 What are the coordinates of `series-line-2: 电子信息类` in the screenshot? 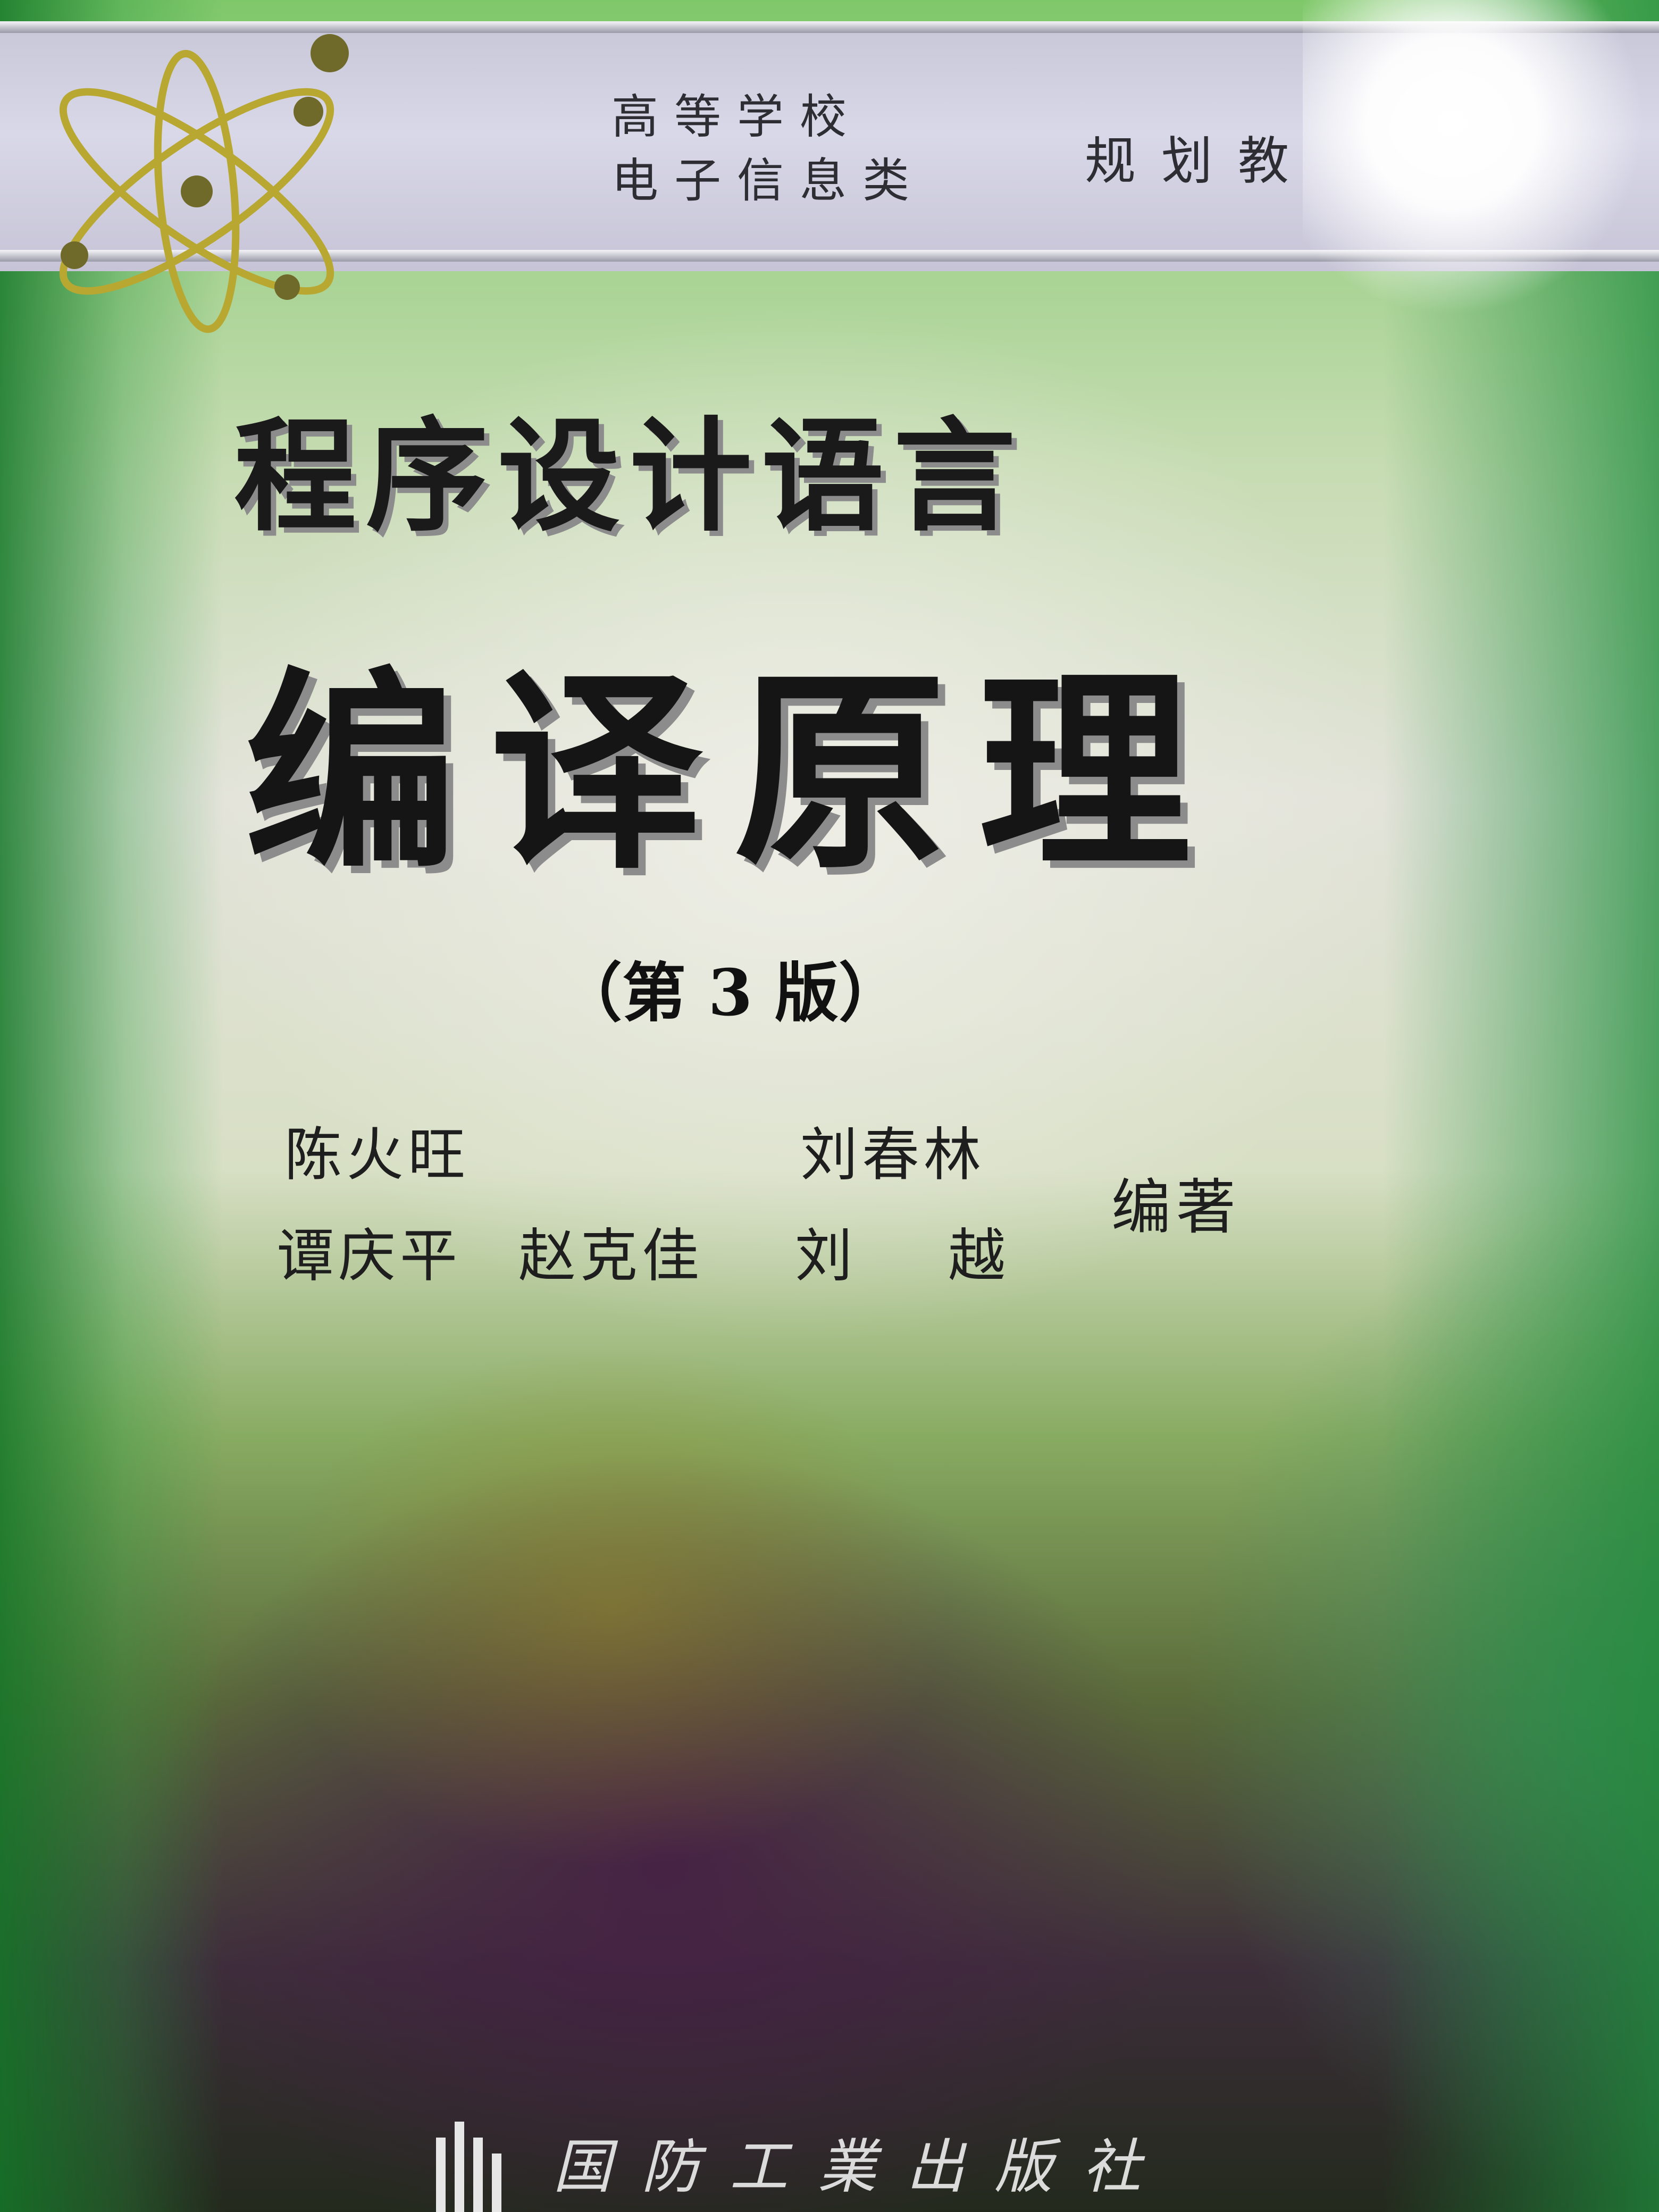 It's located at (768, 180).